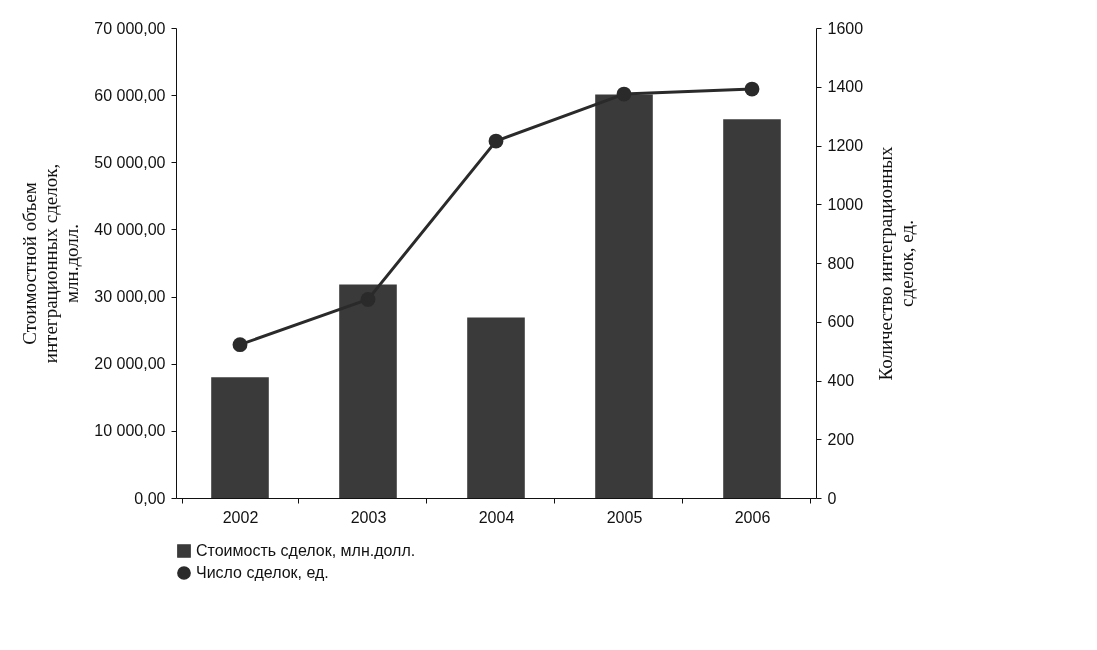 The image size is (1097, 650). Describe the element at coordinates (832, 498) in the screenshot. I see `y2-tick-label: 0` at that location.